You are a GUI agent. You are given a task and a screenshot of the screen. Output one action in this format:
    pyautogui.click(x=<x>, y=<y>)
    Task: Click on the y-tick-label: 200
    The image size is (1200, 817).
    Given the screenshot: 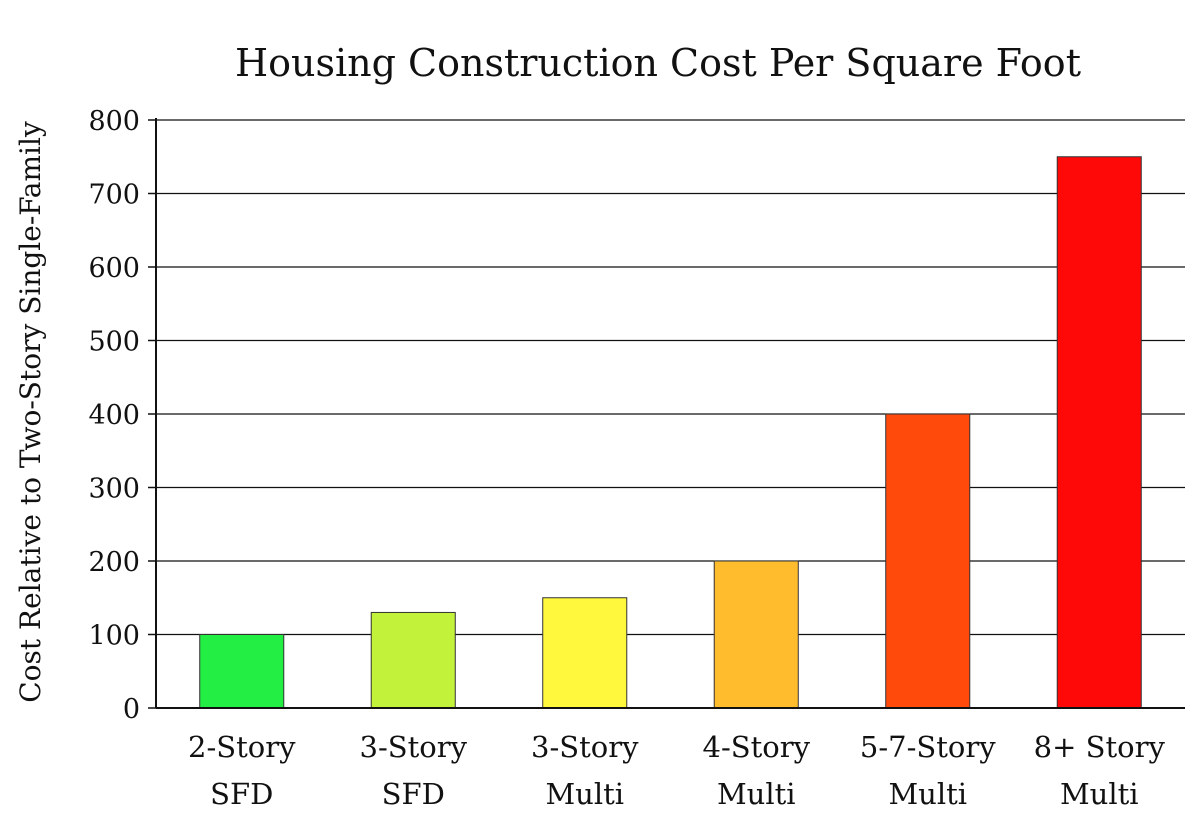 What is the action you would take?
    pyautogui.click(x=114, y=562)
    